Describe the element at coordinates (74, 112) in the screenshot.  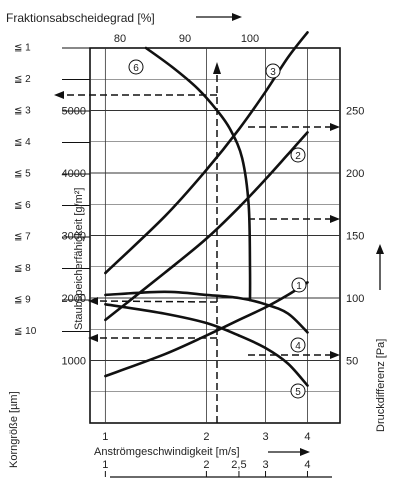
I see `left-tick-label-5000: 5000` at that location.